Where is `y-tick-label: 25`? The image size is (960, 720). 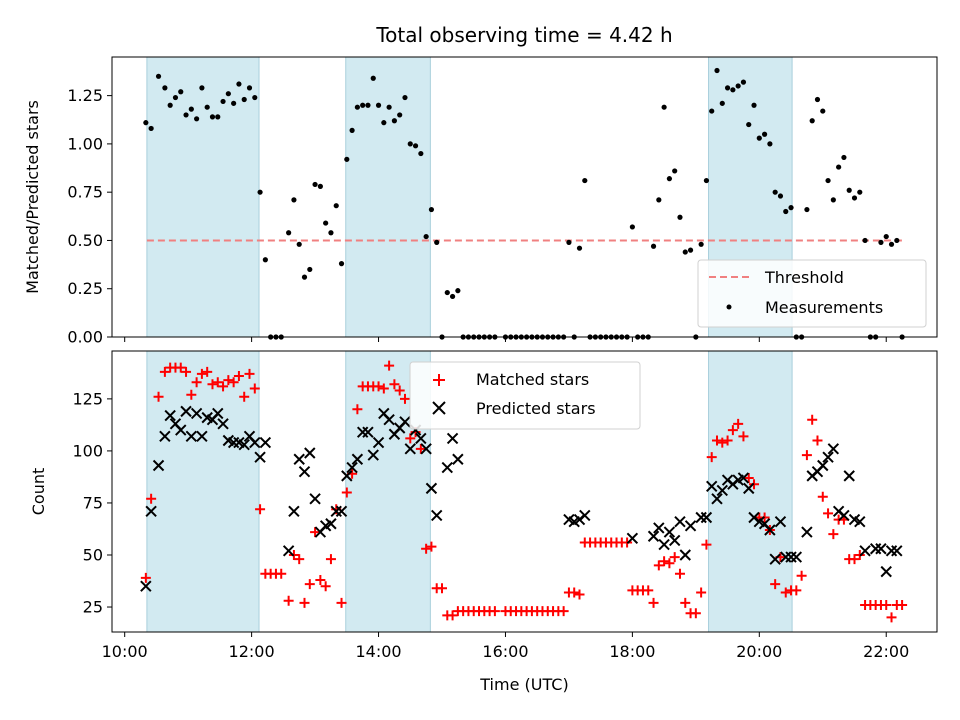 y-tick-label: 25 is located at coordinates (93, 607).